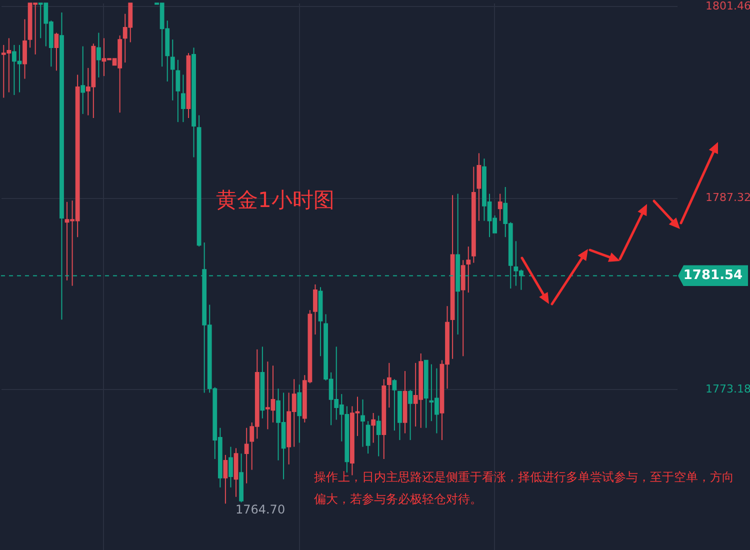  Describe the element at coordinates (728, 6) in the screenshot. I see `y-tick-label: 1801.46` at that location.